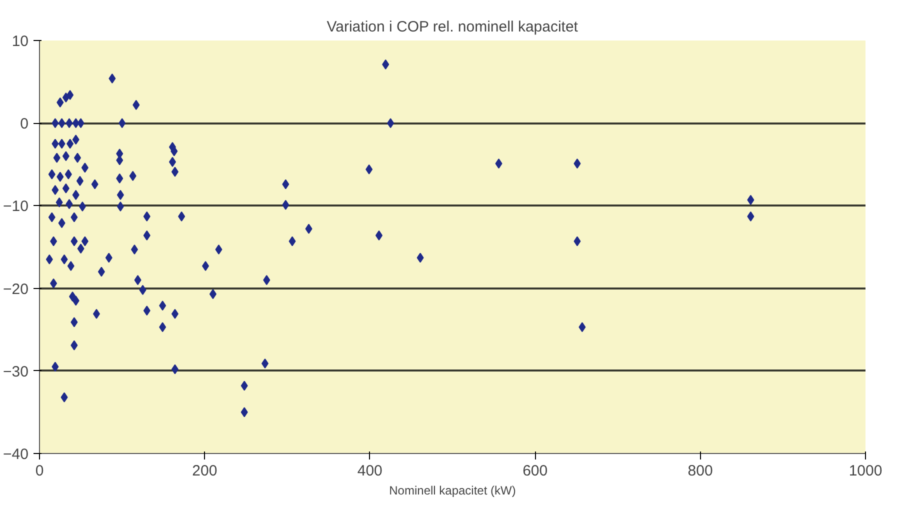  I want to click on y-tick-label: −20, so click(16, 289).